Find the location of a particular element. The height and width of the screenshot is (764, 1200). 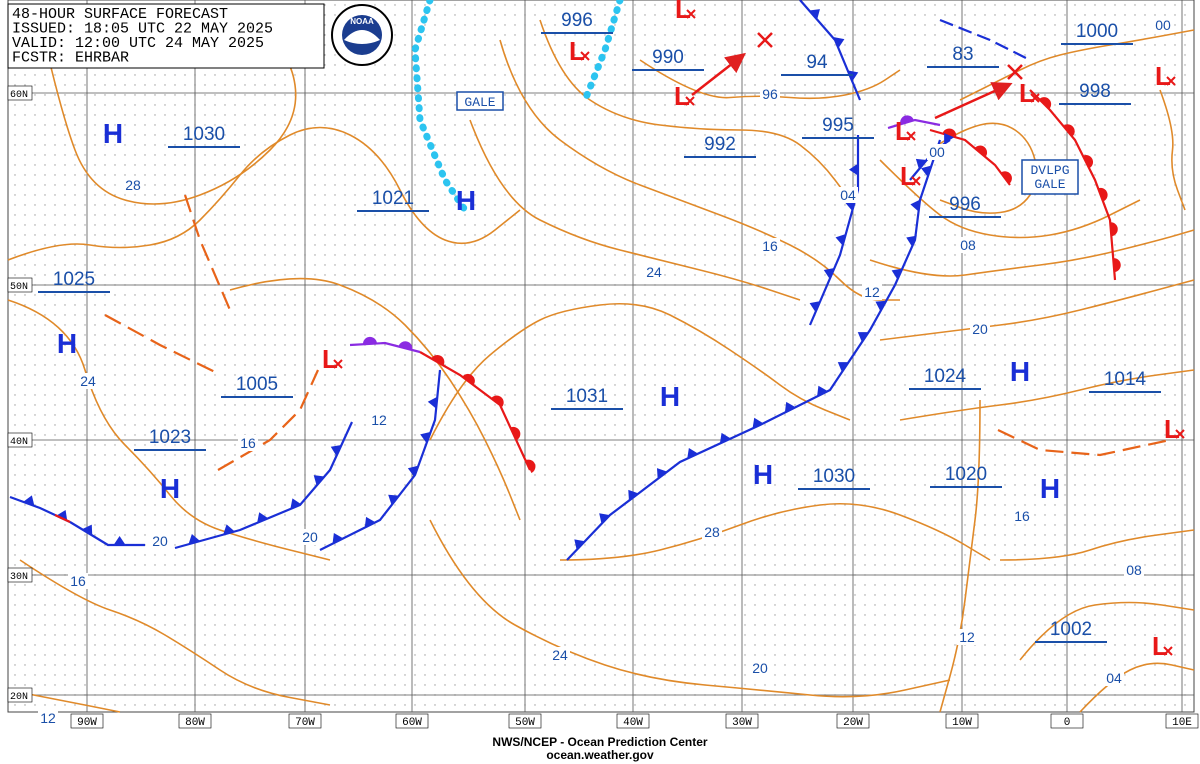

central-pressure: 1021 is located at coordinates (393, 198).